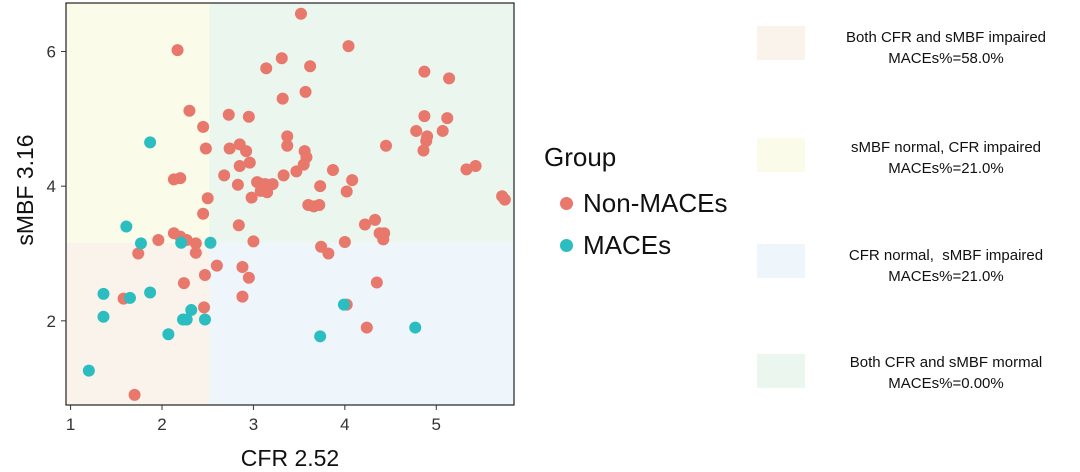 Image resolution: width=1080 pixels, height=472 pixels. What do you see at coordinates (627, 245) in the screenshot?
I see `legend-label-maces: MACEs` at bounding box center [627, 245].